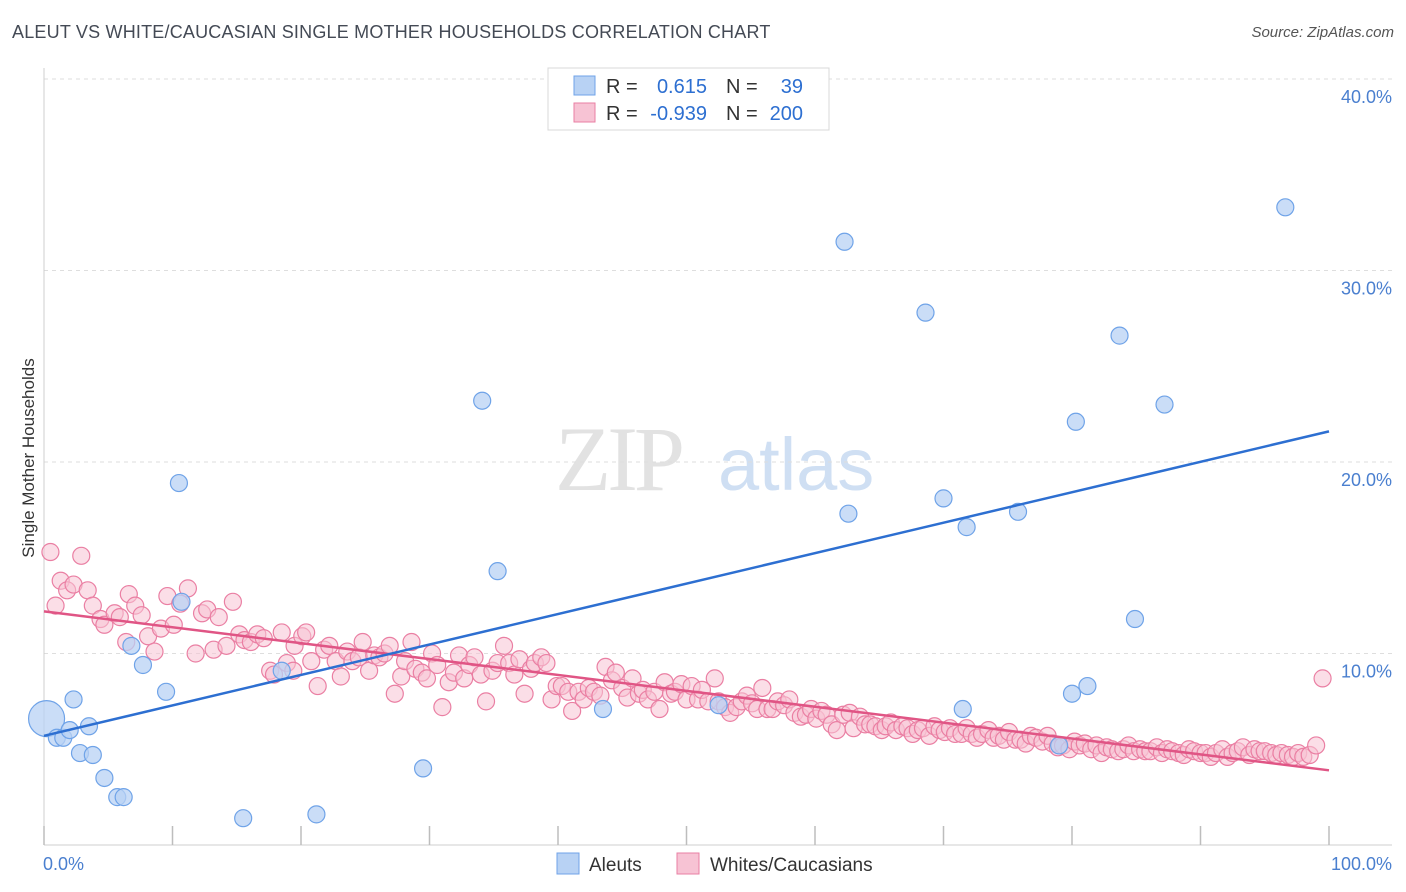  What do you see at coordinates (1366, 480) in the screenshot?
I see `y-tick-label-20: 20.0%` at bounding box center [1366, 480].